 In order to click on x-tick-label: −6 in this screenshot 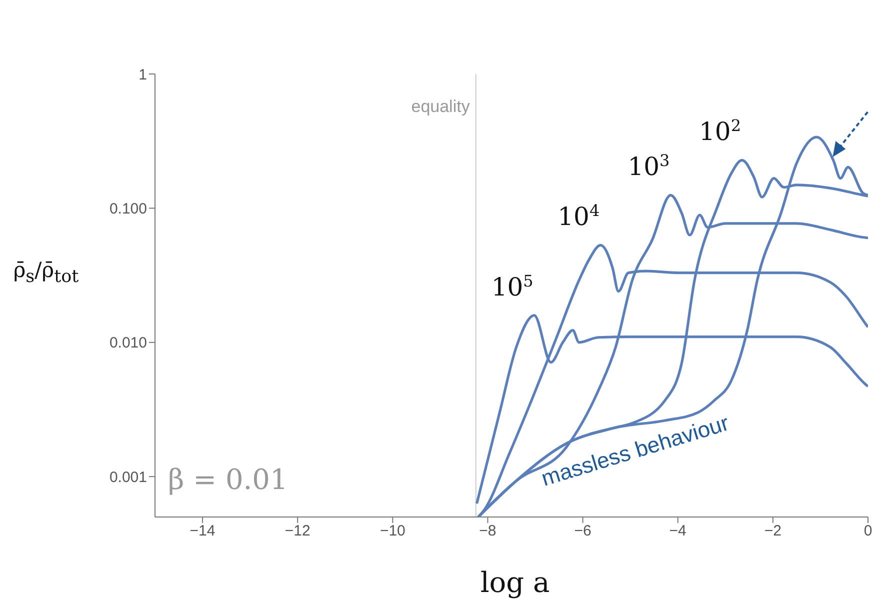, I will do `click(583, 531)`.